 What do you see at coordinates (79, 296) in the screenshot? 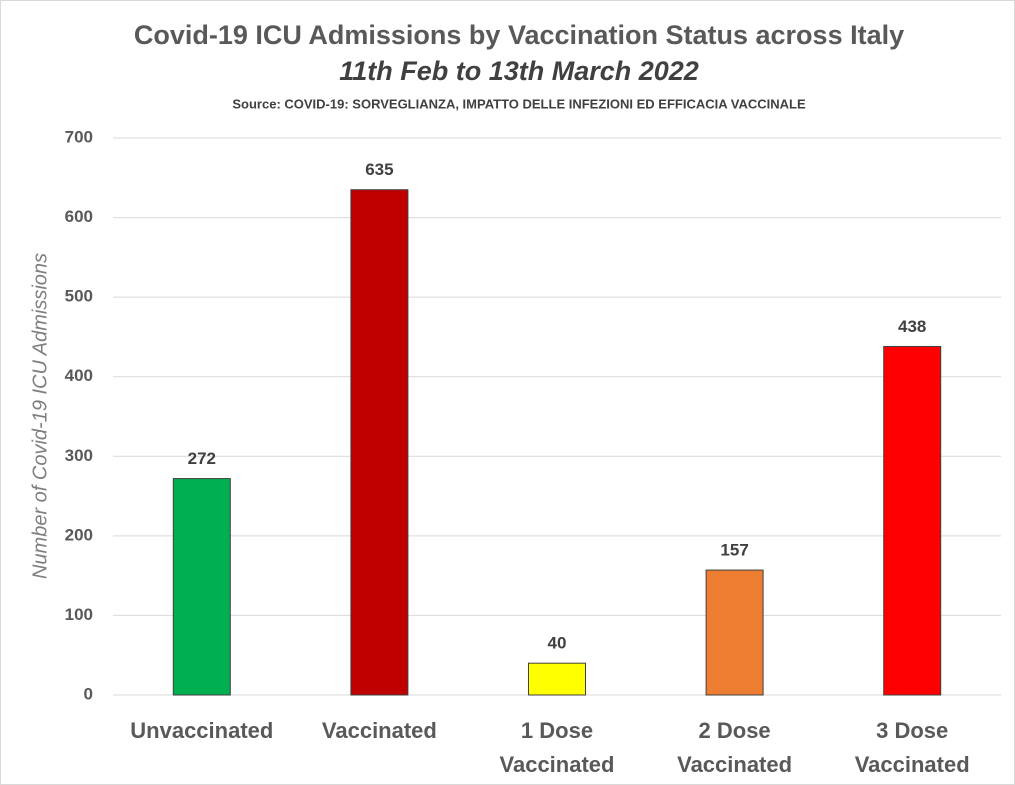
I see `y-tick-label: 500` at bounding box center [79, 296].